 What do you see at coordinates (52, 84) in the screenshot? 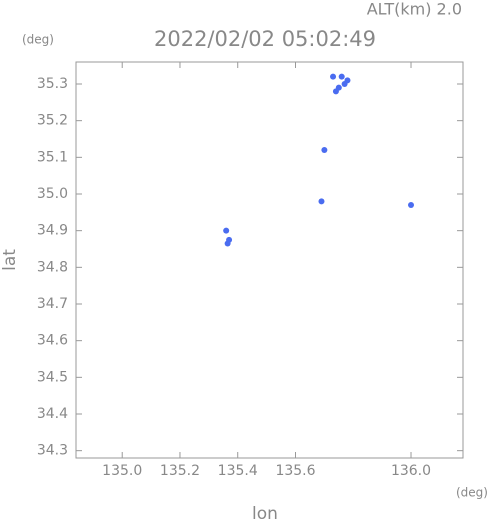
I see `y-tick-label: 35.3` at bounding box center [52, 84].